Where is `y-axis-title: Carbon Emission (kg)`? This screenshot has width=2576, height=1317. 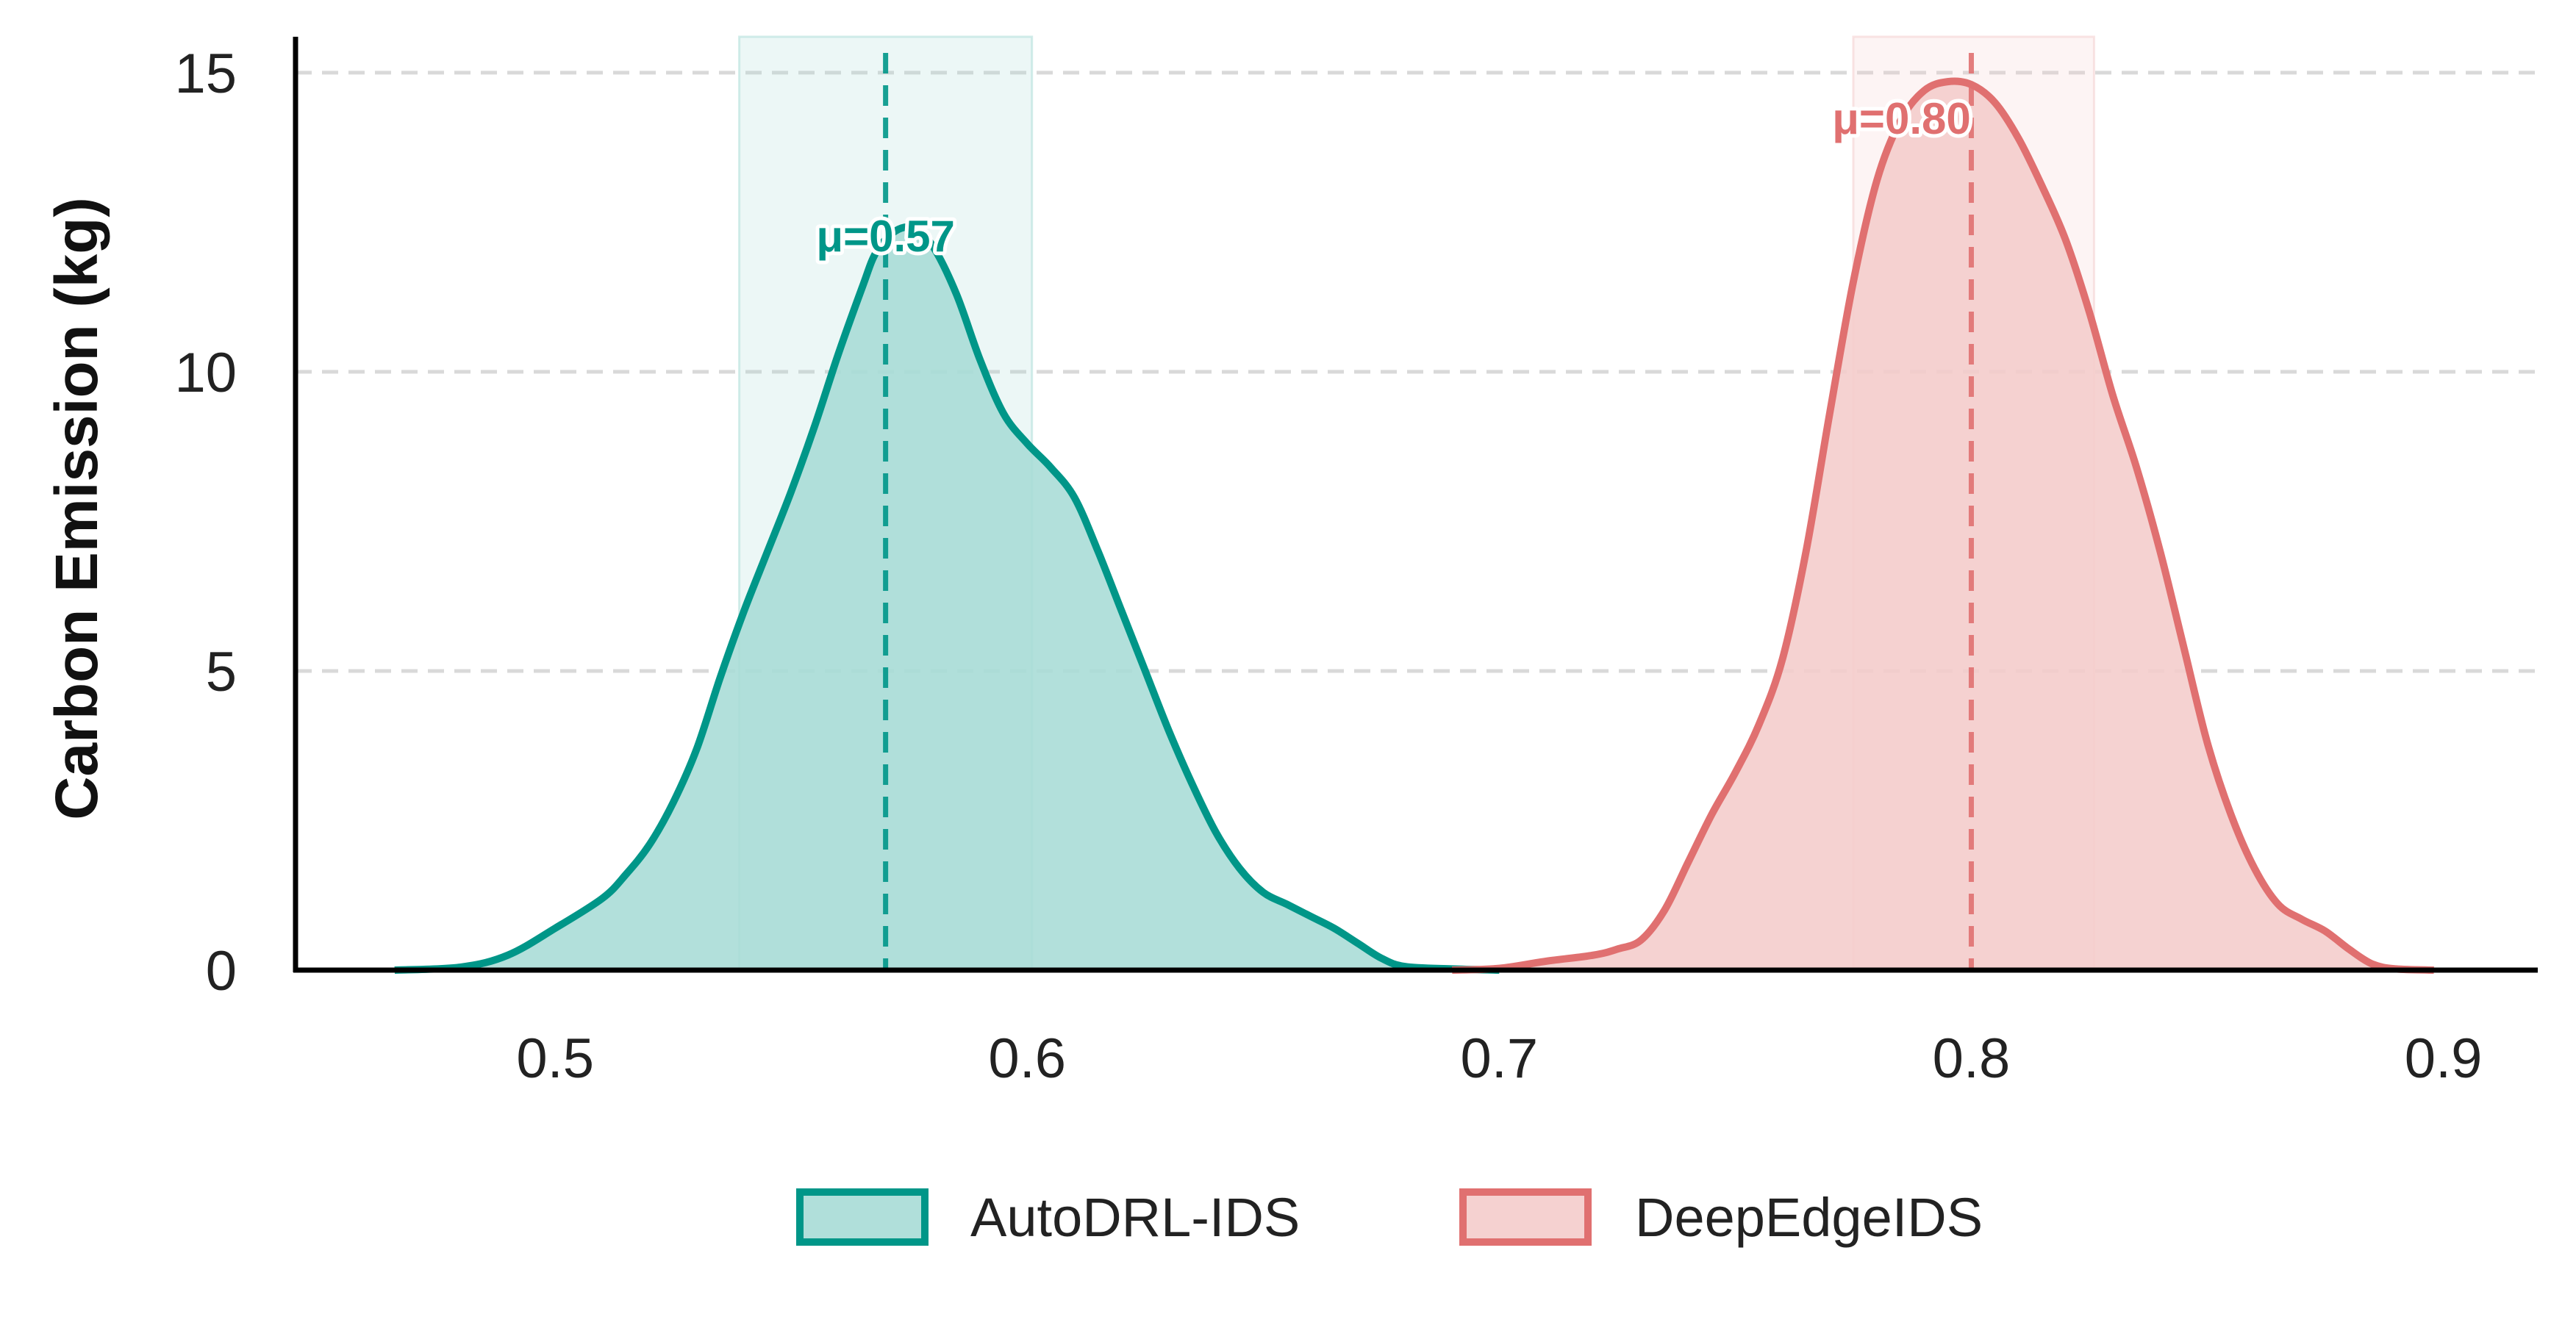
y-axis-title: Carbon Emission (kg) is located at coordinates (76, 508).